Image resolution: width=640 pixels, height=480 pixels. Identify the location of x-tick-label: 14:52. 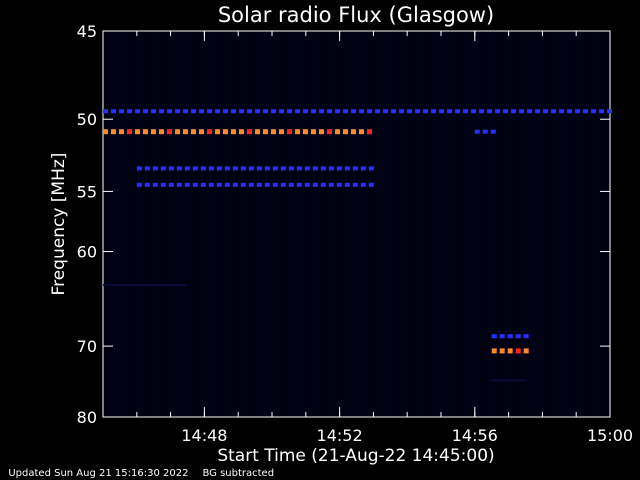
(340, 435).